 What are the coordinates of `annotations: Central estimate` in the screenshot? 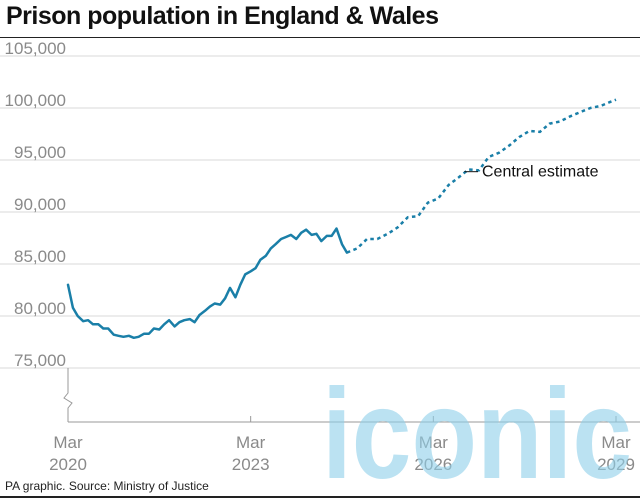 It's located at (531, 172).